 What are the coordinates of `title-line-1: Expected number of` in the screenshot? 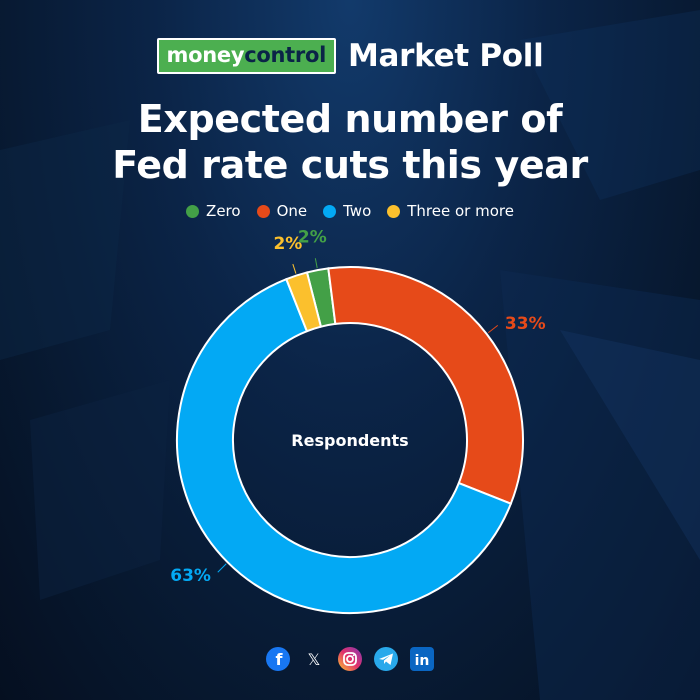 It's located at (350, 119).